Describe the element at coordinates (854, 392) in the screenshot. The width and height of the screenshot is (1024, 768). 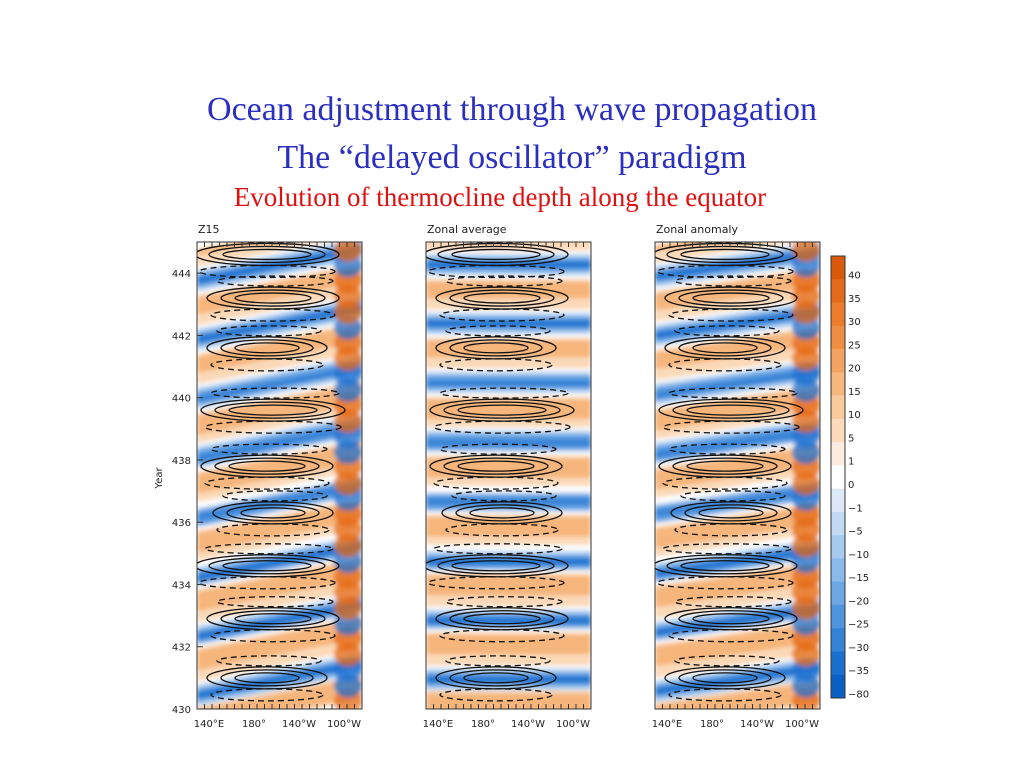
I see `colorbar-label: 15` at that location.